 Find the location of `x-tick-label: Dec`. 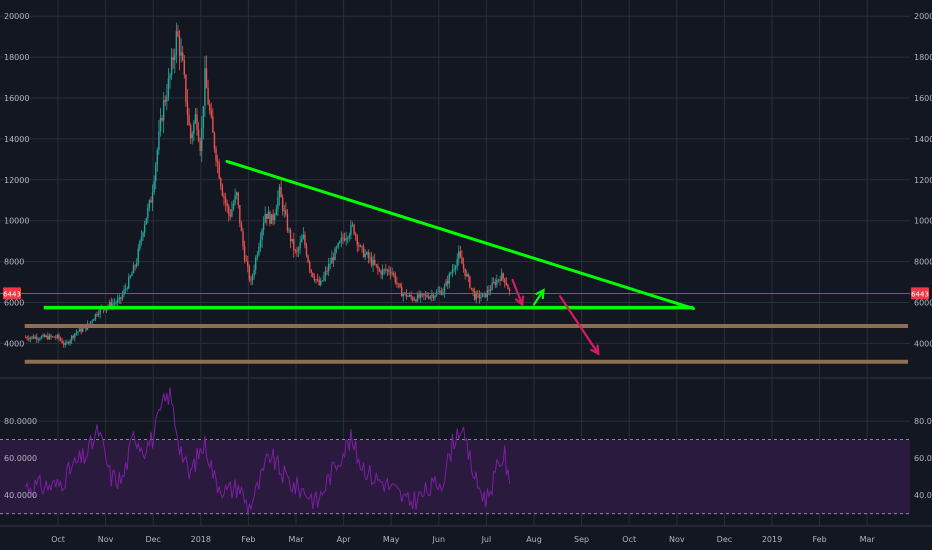

x-tick-label: Dec is located at coordinates (724, 539).